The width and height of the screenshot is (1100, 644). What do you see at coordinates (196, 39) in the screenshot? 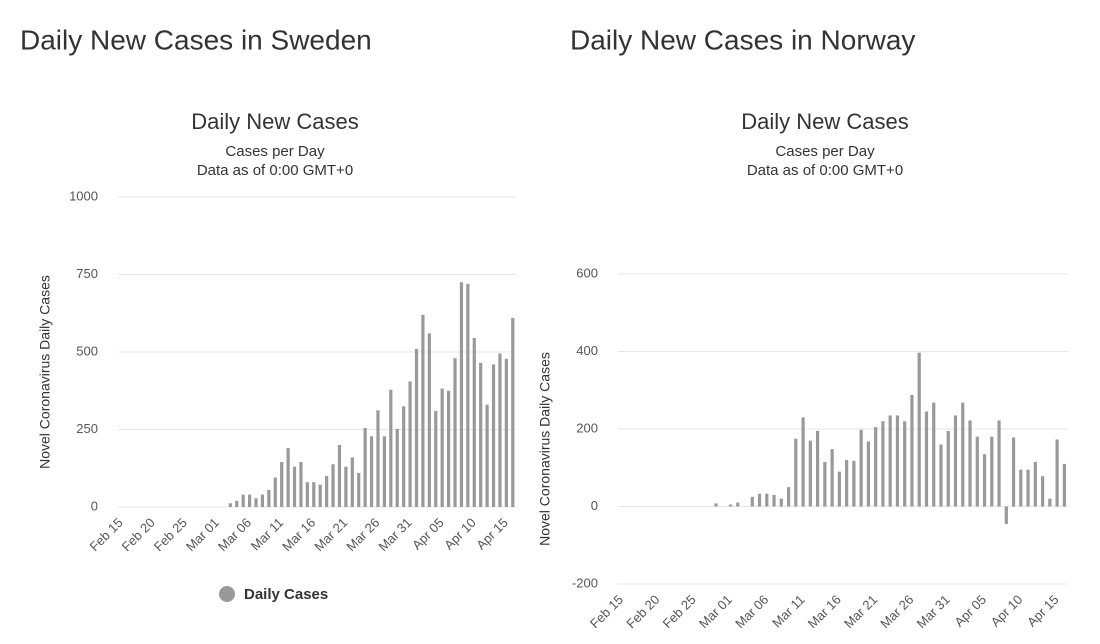
I see `page-title: Daily New Cases in Sweden` at bounding box center [196, 39].